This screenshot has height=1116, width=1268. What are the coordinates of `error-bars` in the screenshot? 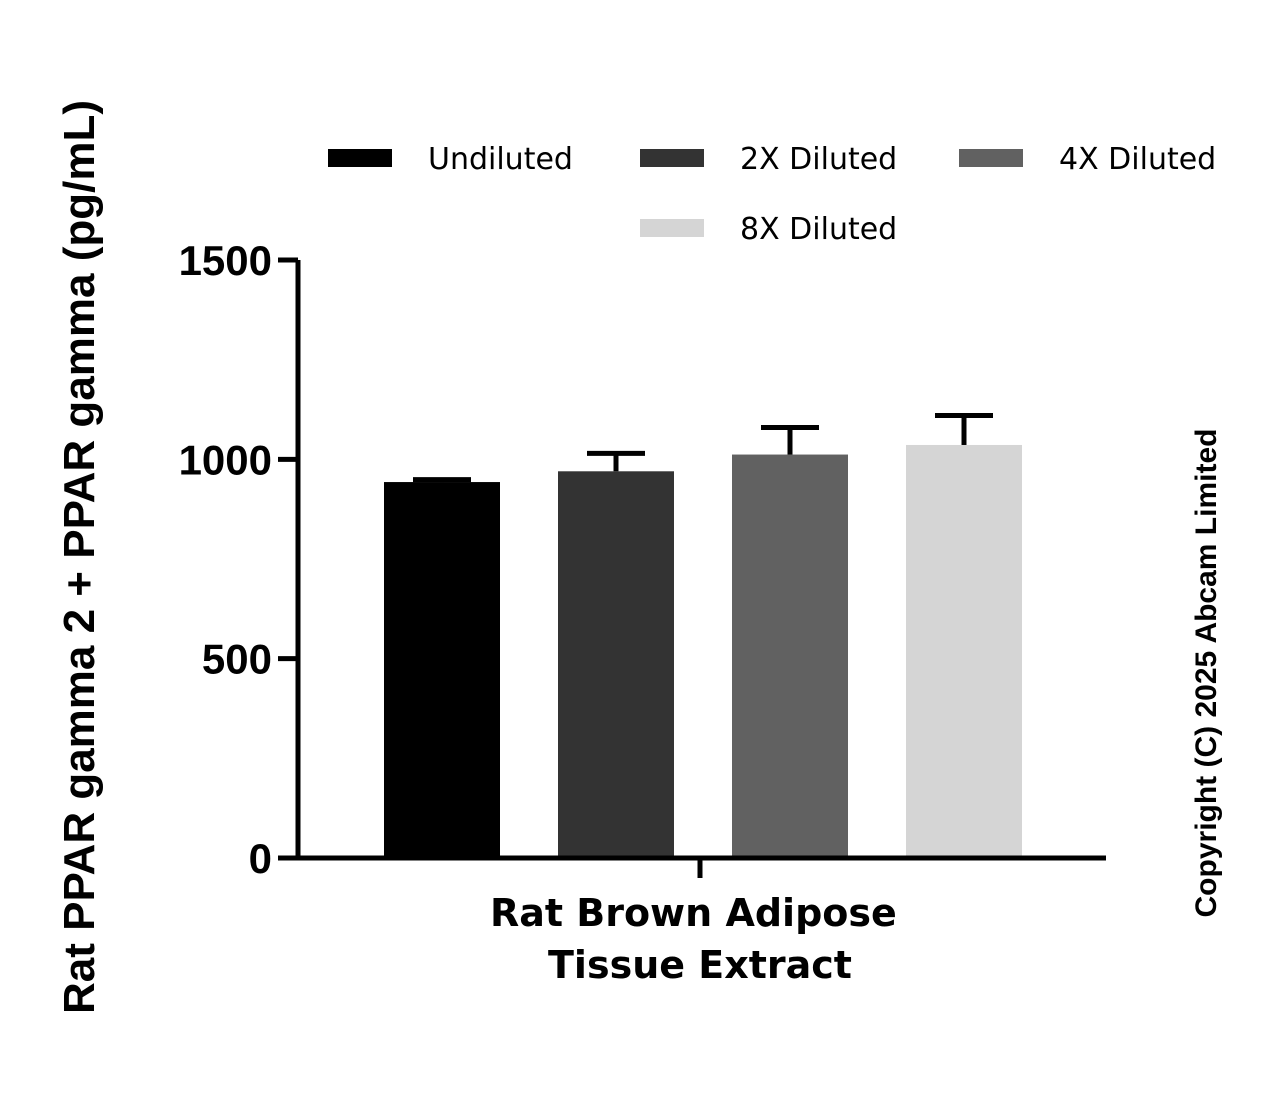 It's located at (703, 447).